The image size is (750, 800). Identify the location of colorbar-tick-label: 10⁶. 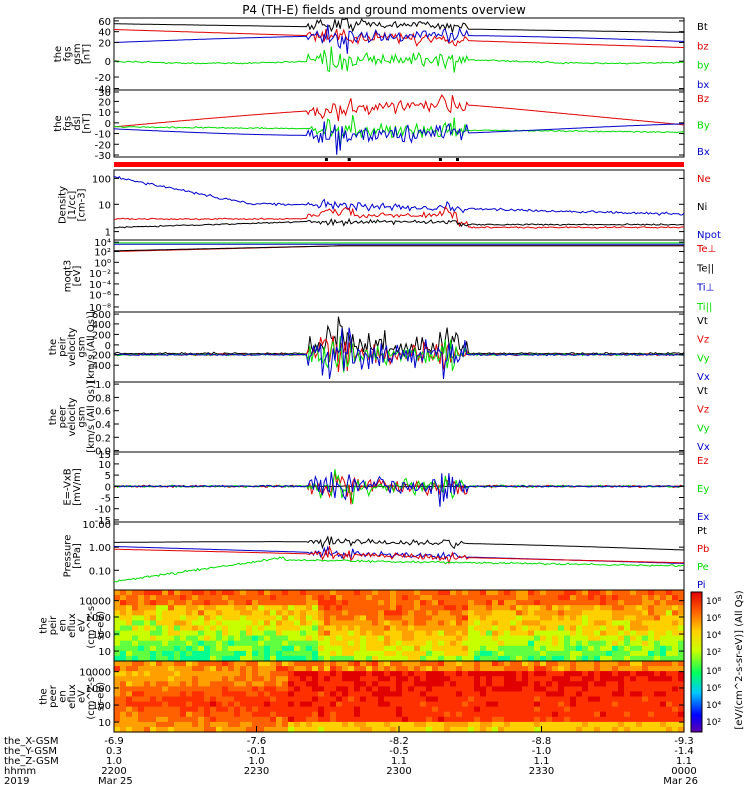
(713, 689).